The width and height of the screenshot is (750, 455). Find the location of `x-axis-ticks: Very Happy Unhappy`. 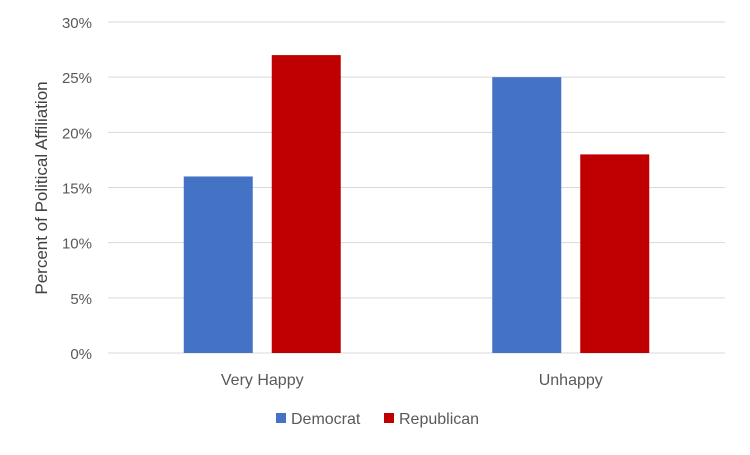

x-axis-ticks: Very Happy Unhappy is located at coordinates (412, 380).